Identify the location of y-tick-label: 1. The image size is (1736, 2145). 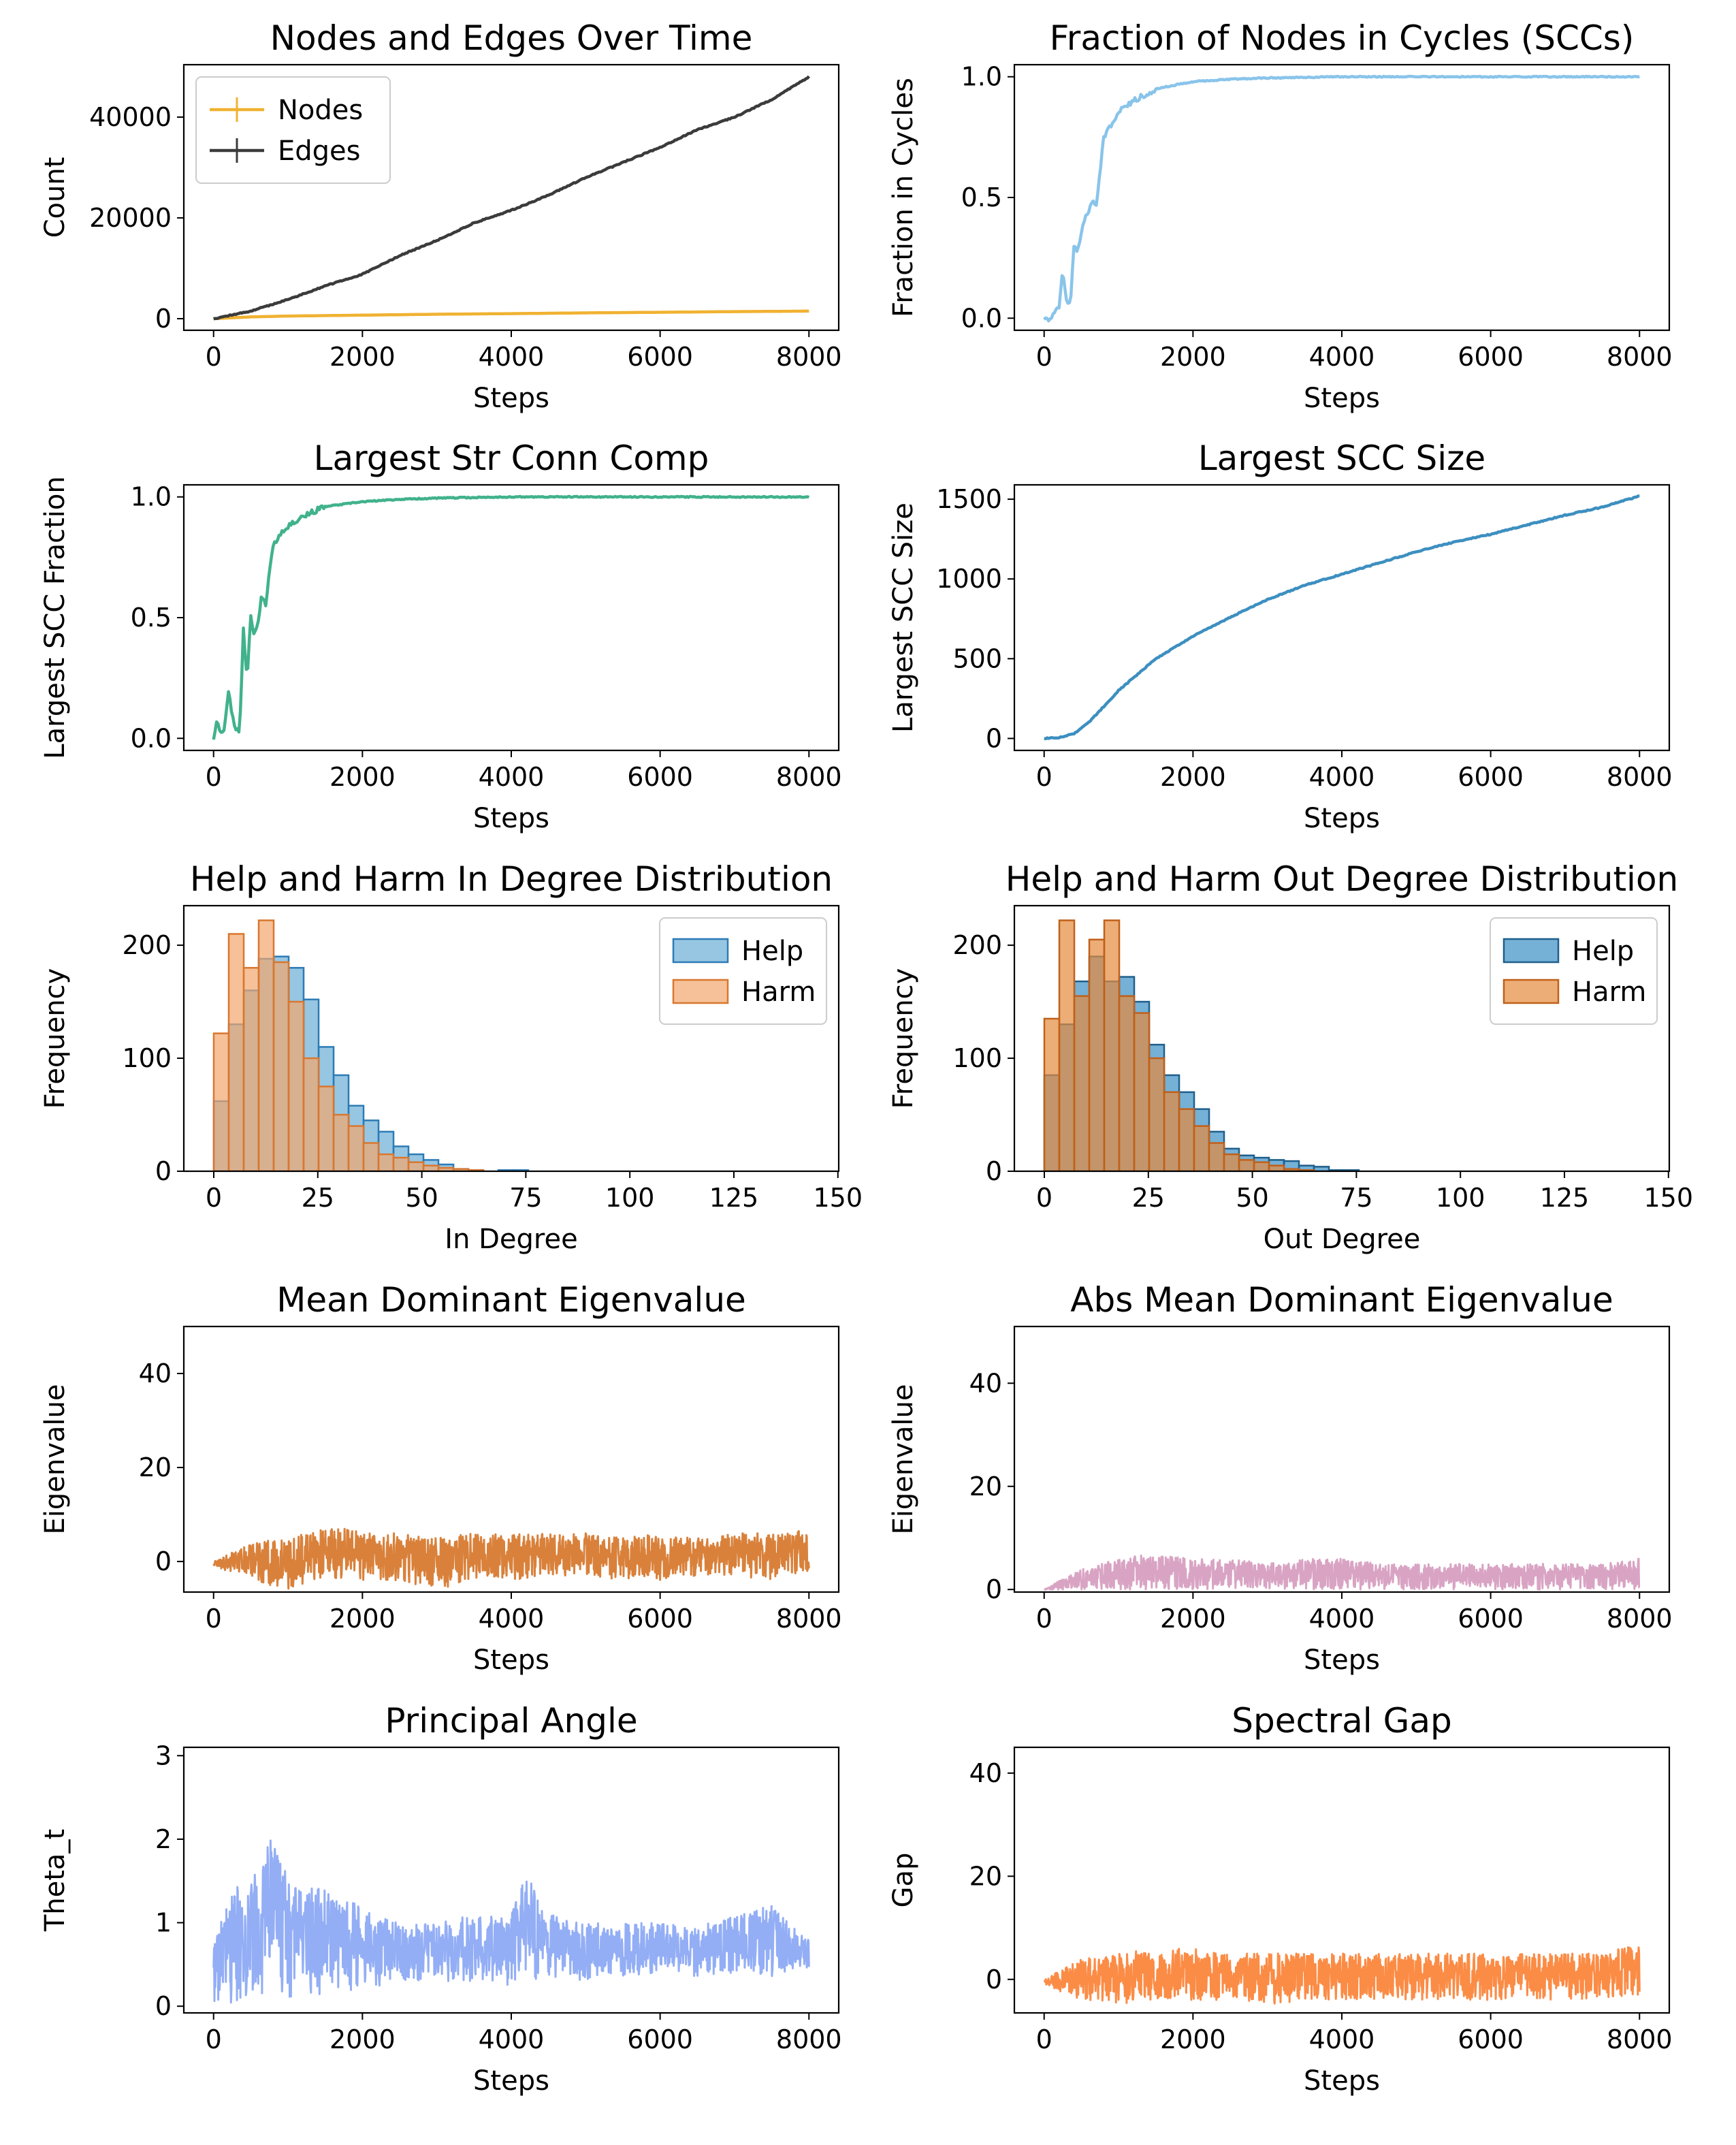
(163, 1923).